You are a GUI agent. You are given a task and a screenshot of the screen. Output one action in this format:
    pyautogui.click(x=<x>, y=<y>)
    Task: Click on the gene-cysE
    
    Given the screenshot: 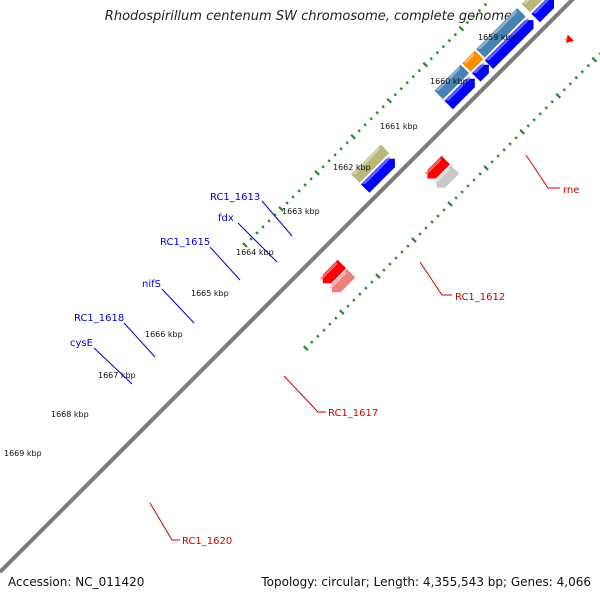 What is the action you would take?
    pyautogui.click(x=452, y=82)
    